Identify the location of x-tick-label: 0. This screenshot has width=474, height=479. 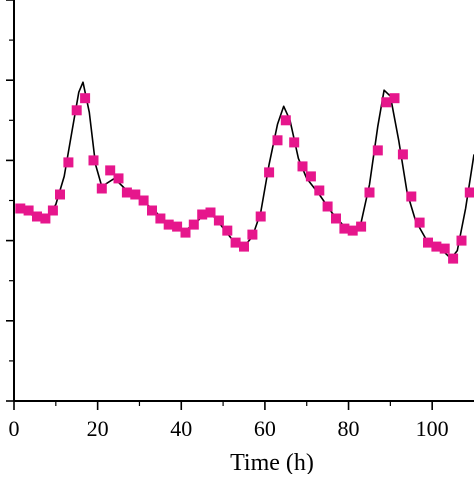
(14, 428).